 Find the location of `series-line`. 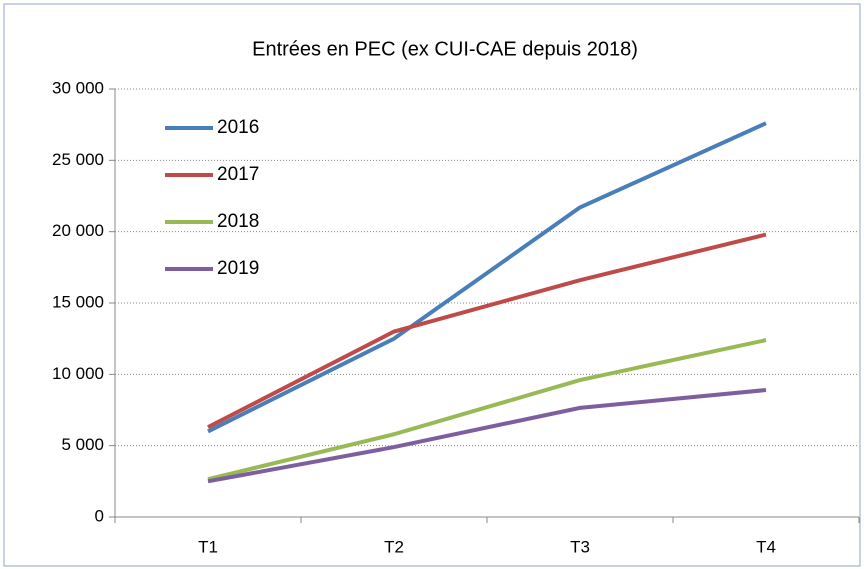

series-line is located at coordinates (487, 436).